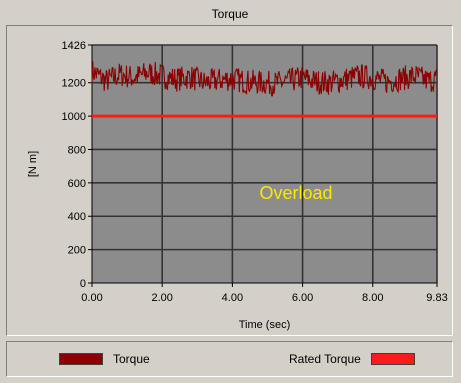 The height and width of the screenshot is (383, 461). Describe the element at coordinates (295, 193) in the screenshot. I see `overload-annotation: Overload` at that location.